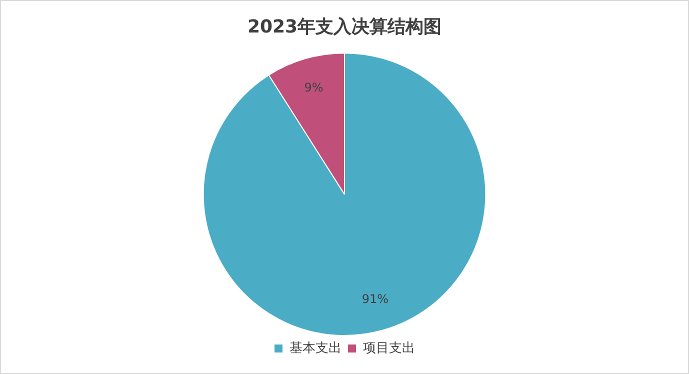 The image size is (689, 374). What do you see at coordinates (389, 348) in the screenshot?
I see `legend-label: 项目支出` at bounding box center [389, 348].